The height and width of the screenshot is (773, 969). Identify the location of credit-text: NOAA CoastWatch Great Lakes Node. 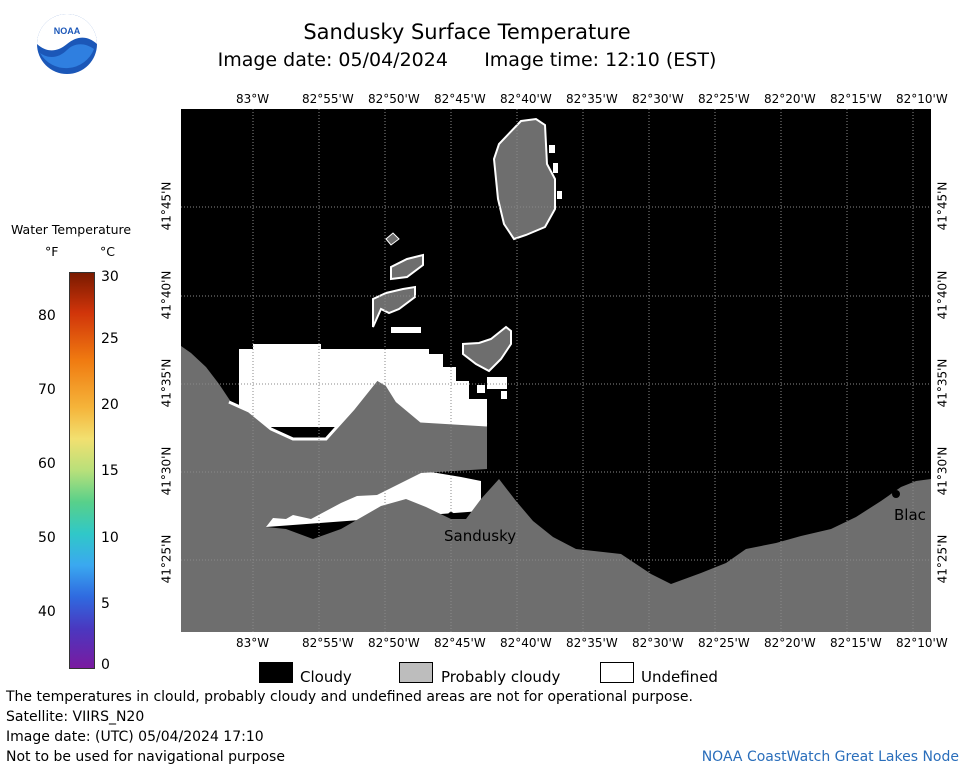
(830, 757).